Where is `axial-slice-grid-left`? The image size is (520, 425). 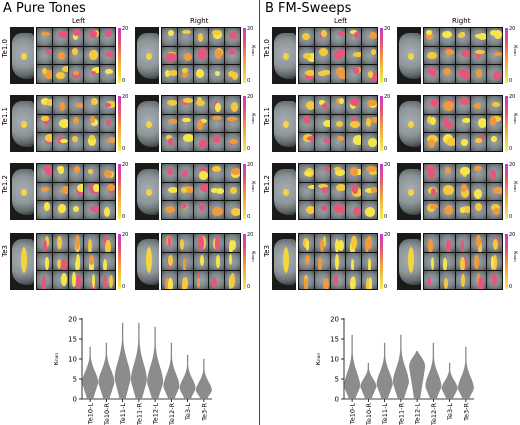
axial-slice-grid-left is located at coordinates (76, 261).